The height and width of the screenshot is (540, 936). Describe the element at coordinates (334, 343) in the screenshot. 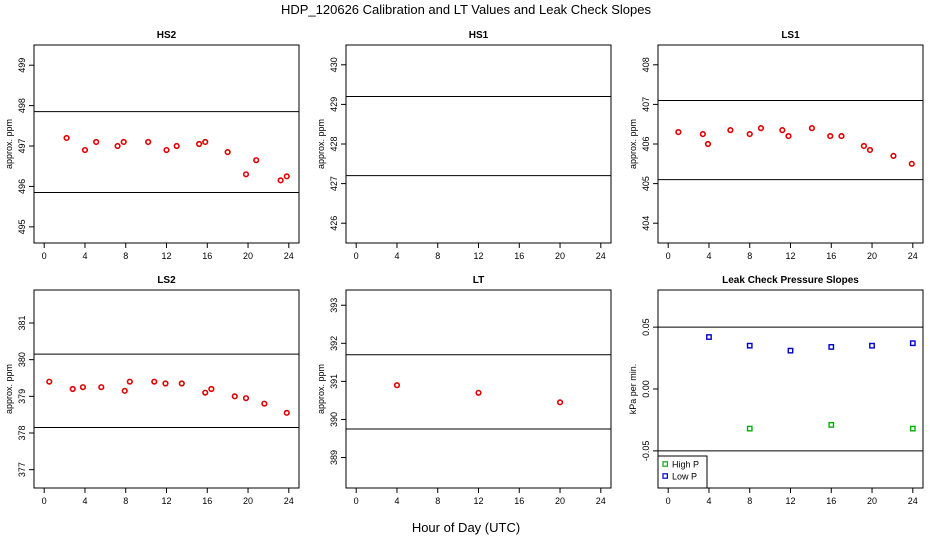

I see `y-tick-label: 392` at that location.